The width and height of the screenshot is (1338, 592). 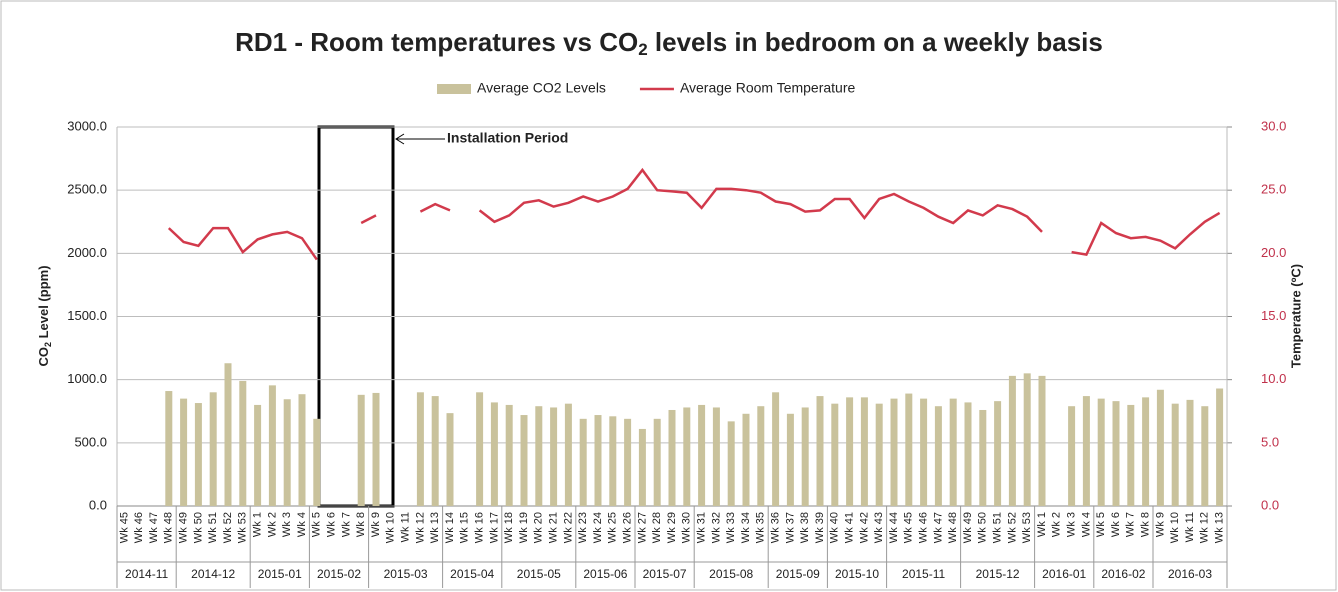 I want to click on x-tick-label: Wk 9, so click(x=376, y=524).